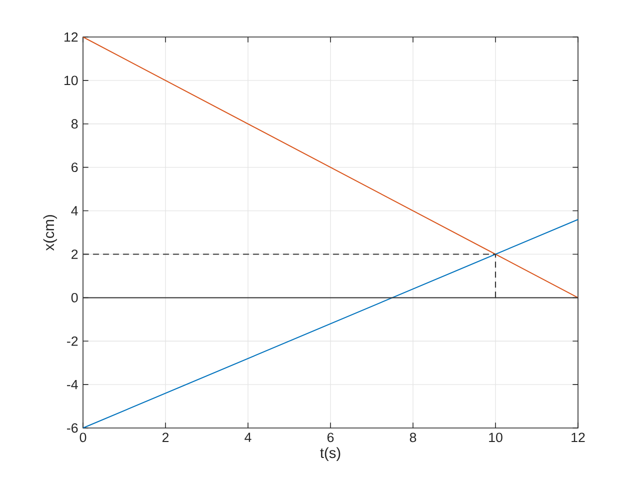 The width and height of the screenshot is (640, 480). What do you see at coordinates (330, 437) in the screenshot?
I see `x-tick-label: 6` at bounding box center [330, 437].